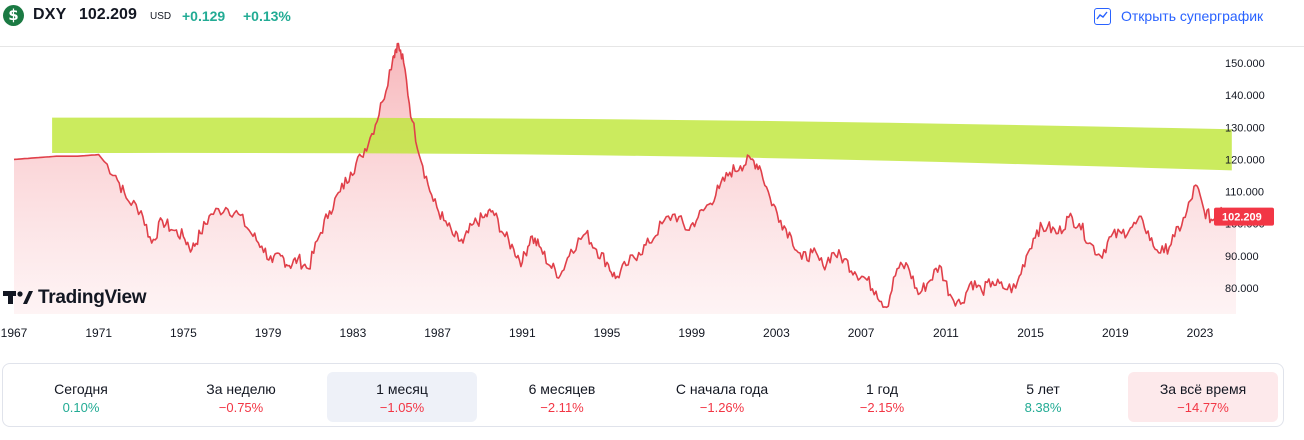 This screenshot has height=440, width=1304. I want to click on period-label: Сегодня, so click(81, 389).